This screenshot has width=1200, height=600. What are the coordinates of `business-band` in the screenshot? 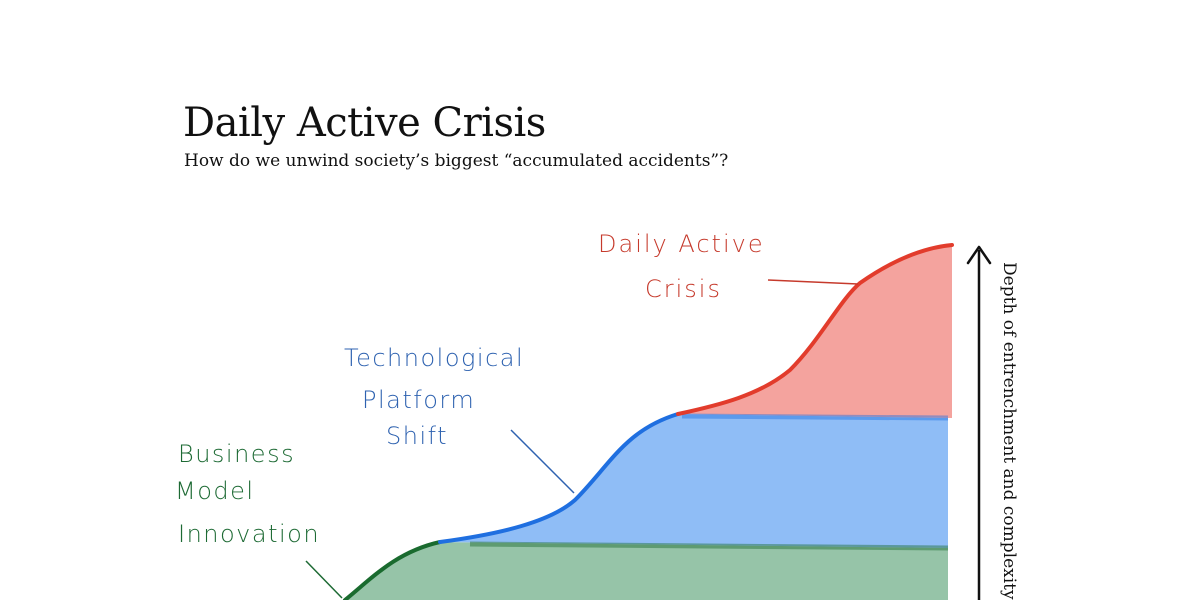 It's located at (646, 571).